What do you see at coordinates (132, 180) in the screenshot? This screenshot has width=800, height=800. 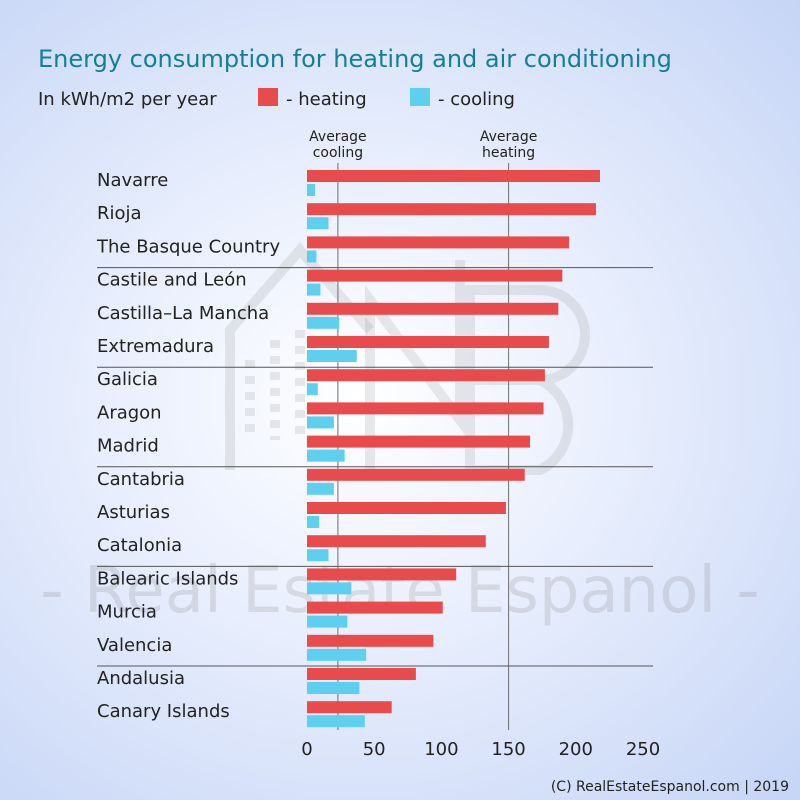 I see `category-label-0: Navarre` at bounding box center [132, 180].